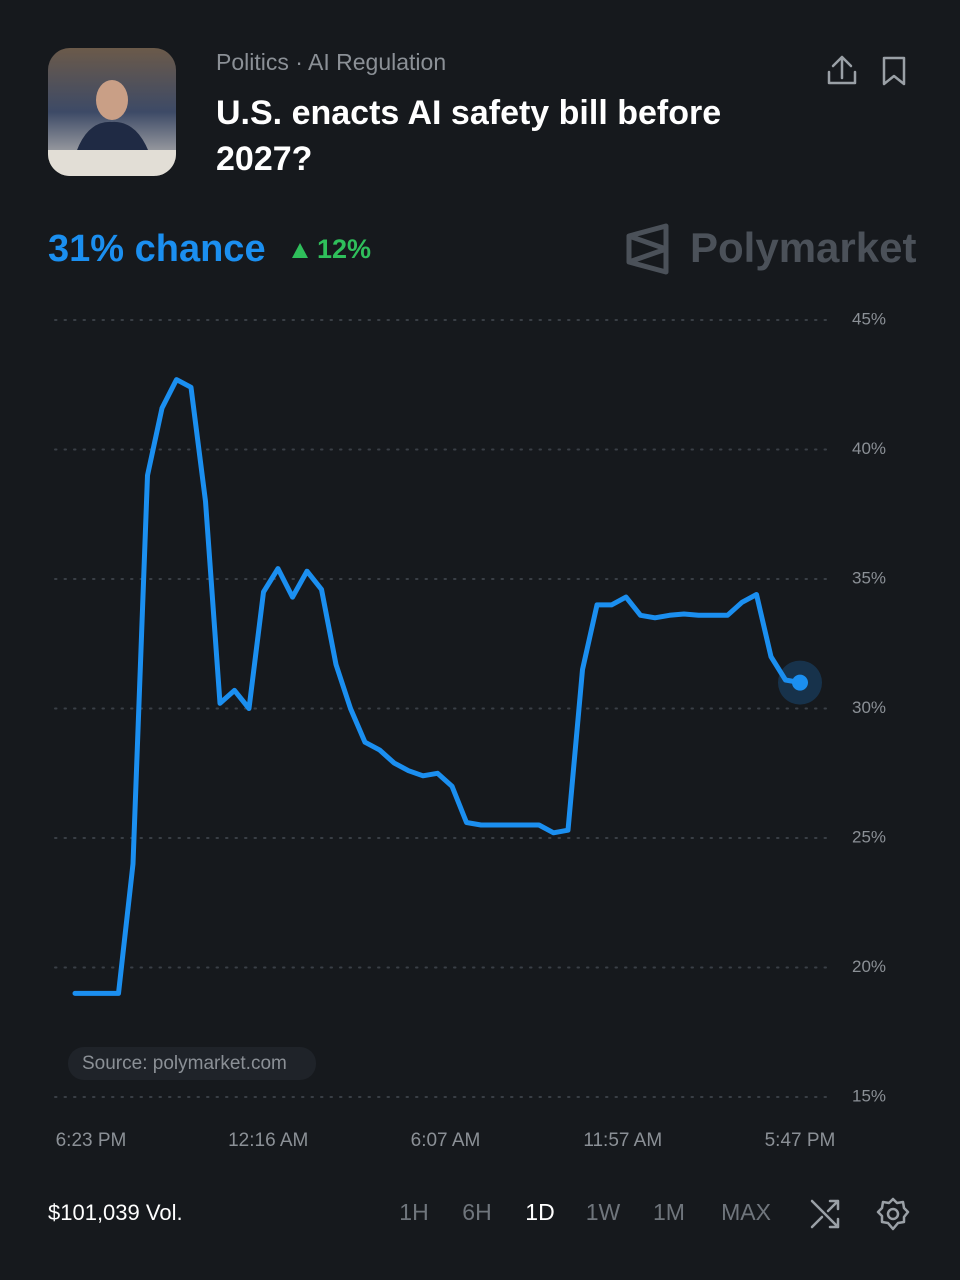 This screenshot has height=1280, width=960. I want to click on x-tick-label: 5:47 PM, so click(800, 1140).